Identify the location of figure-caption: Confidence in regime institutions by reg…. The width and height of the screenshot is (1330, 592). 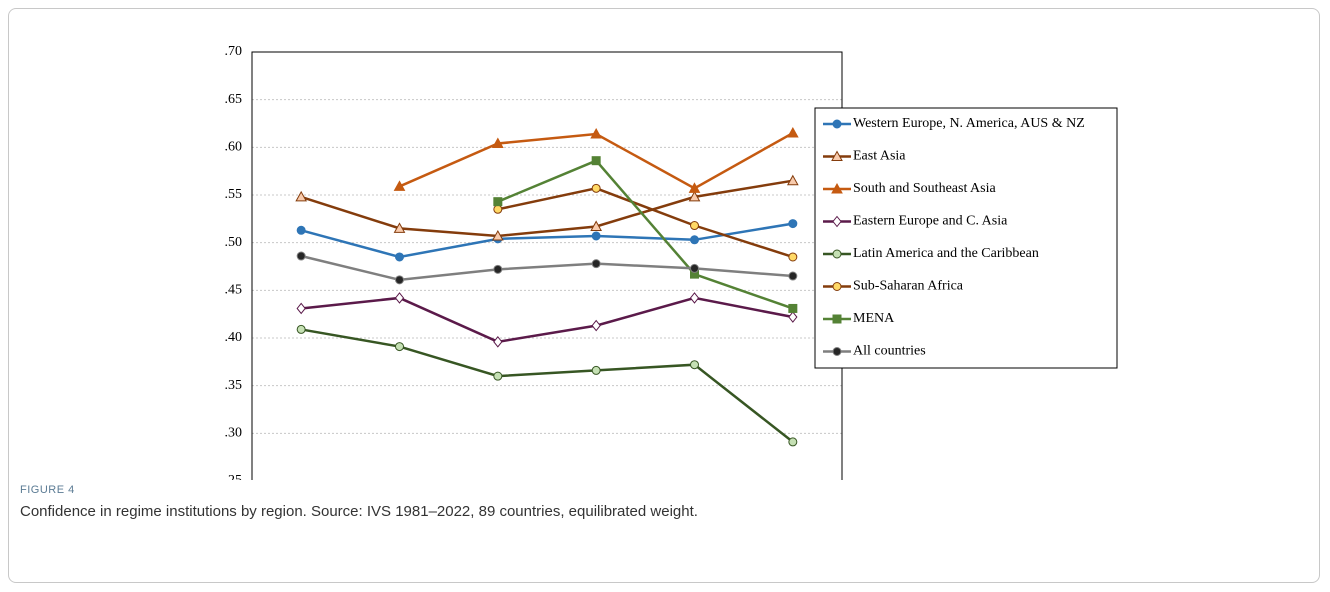
(359, 511).